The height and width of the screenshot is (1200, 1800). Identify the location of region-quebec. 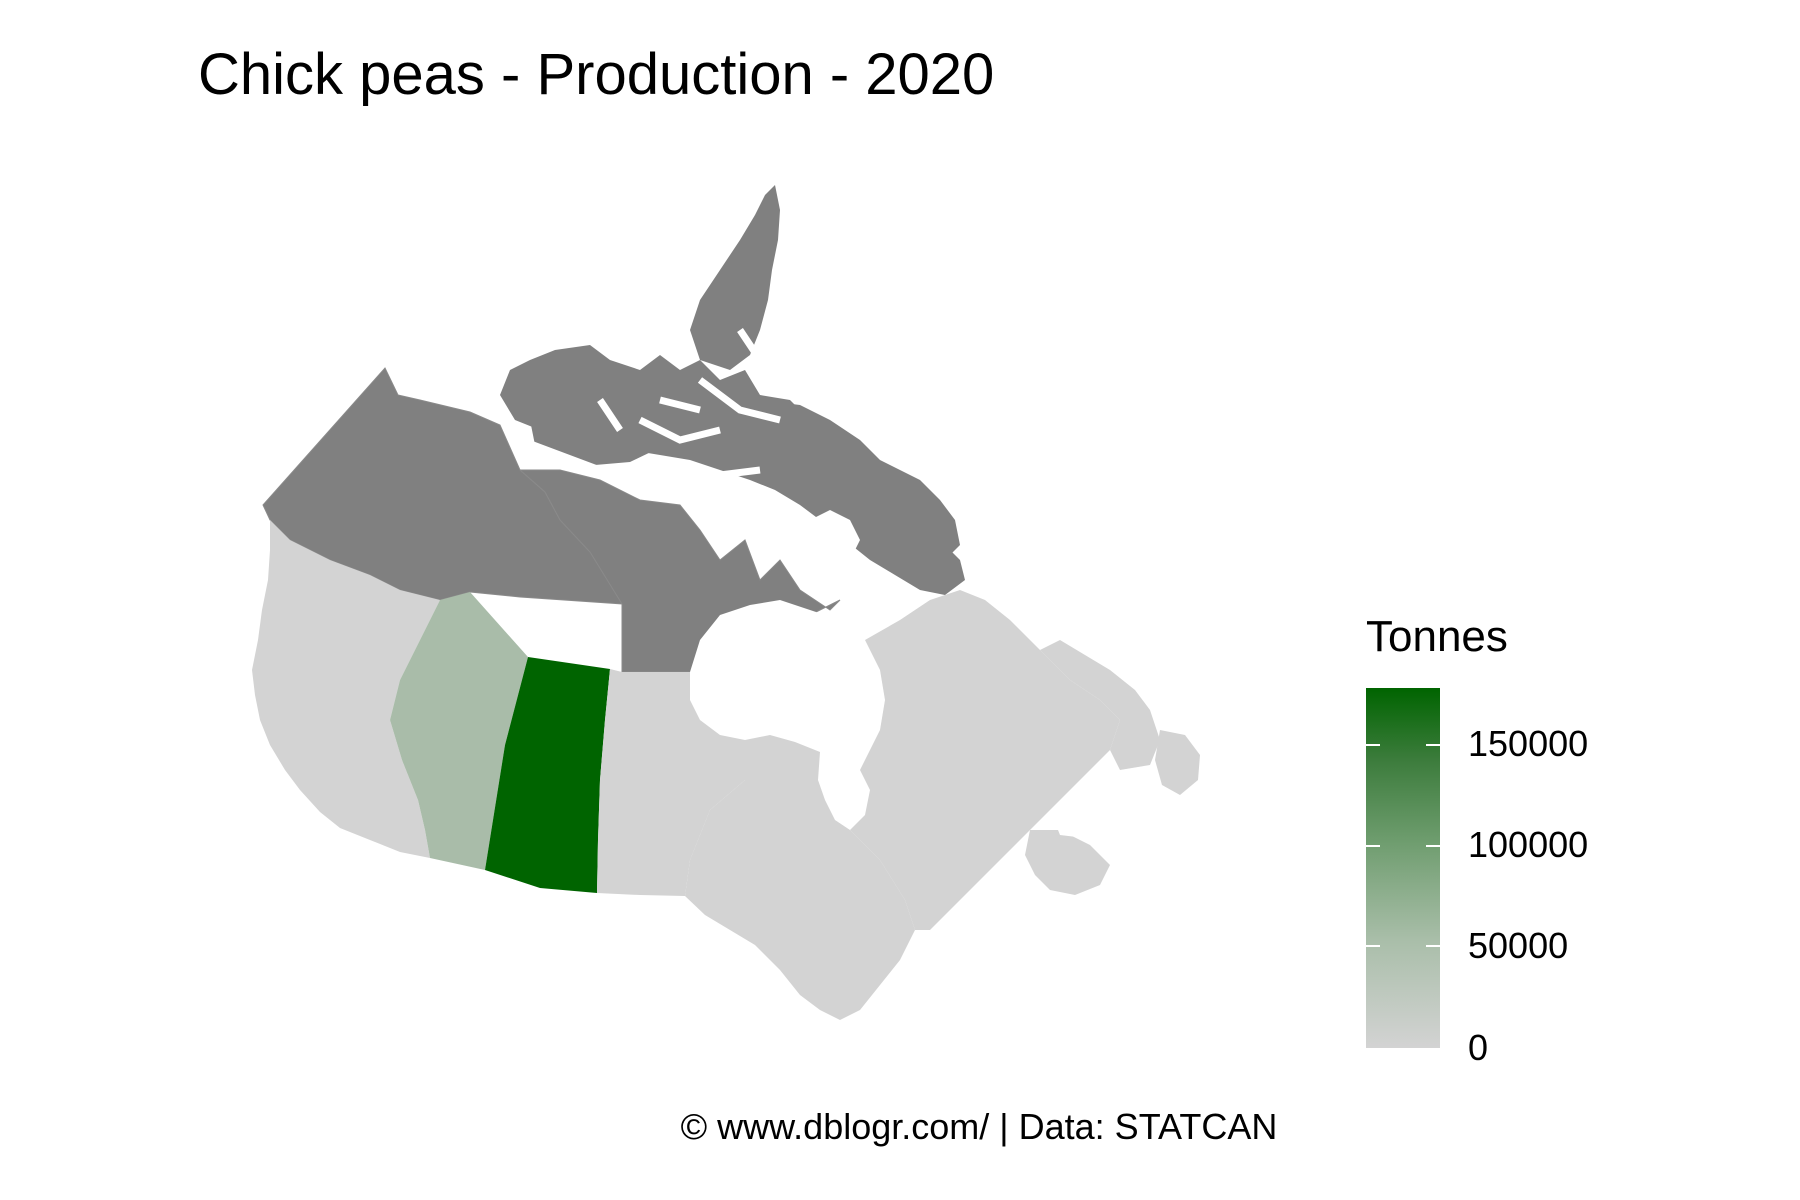
(985, 760).